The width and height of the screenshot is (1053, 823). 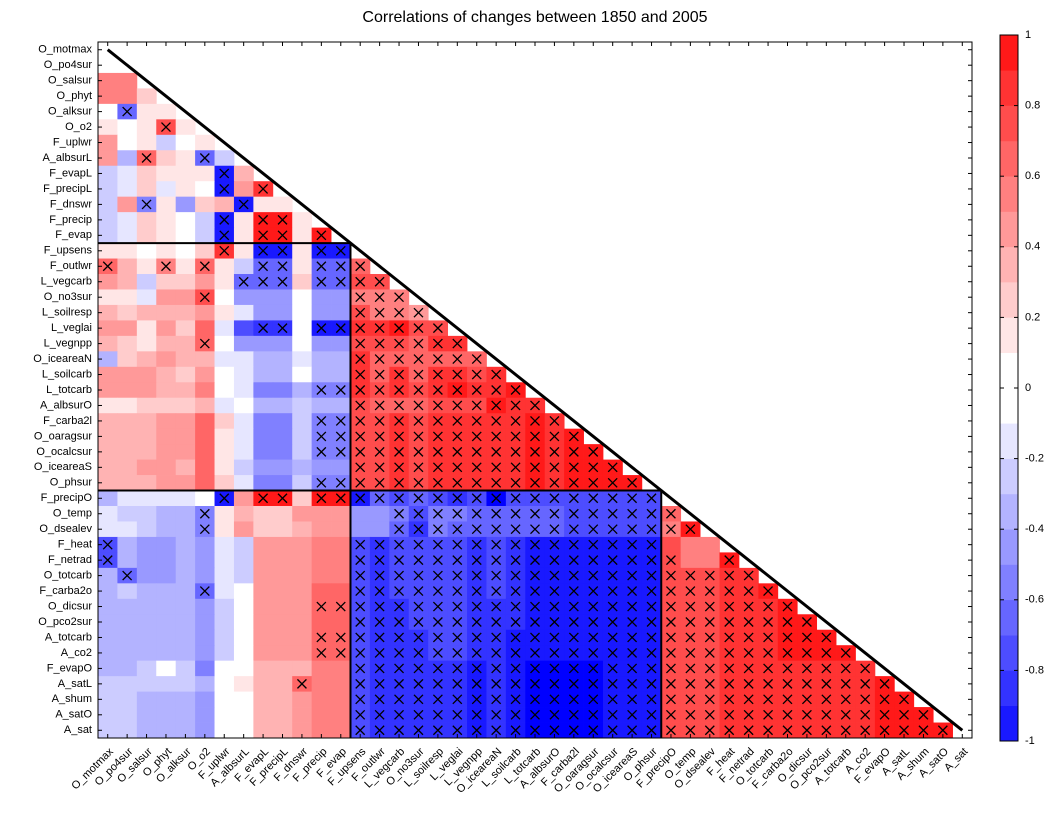 I want to click on y-tick-label: F_upsens, so click(x=68, y=251).